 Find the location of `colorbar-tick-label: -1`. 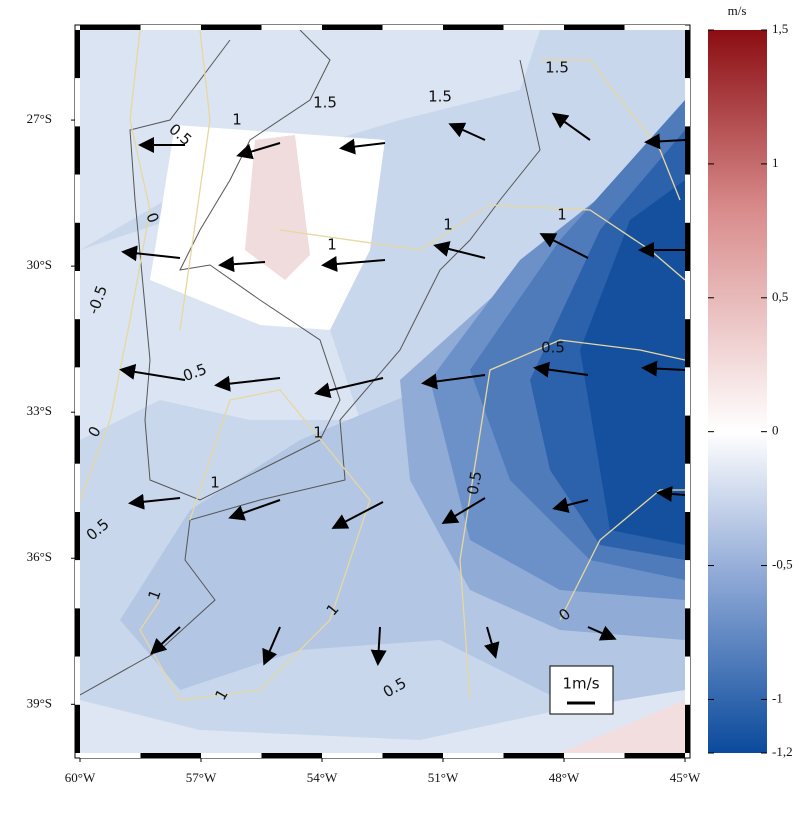

colorbar-tick-label: -1 is located at coordinates (777, 697).